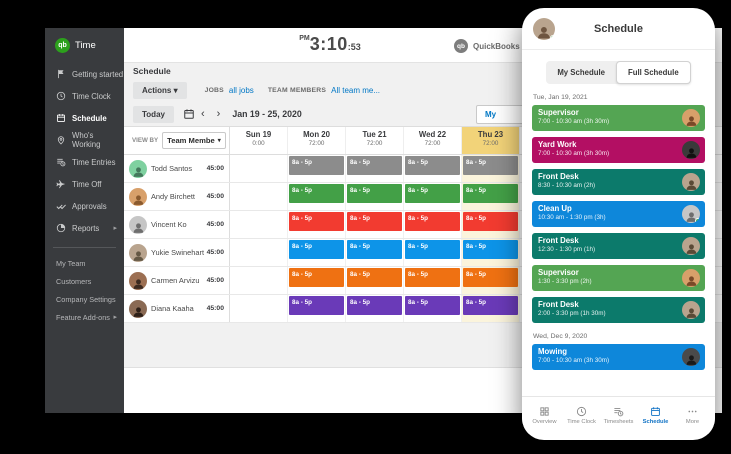 The height and width of the screenshot is (454, 731). I want to click on profile-avatar, so click(544, 29).